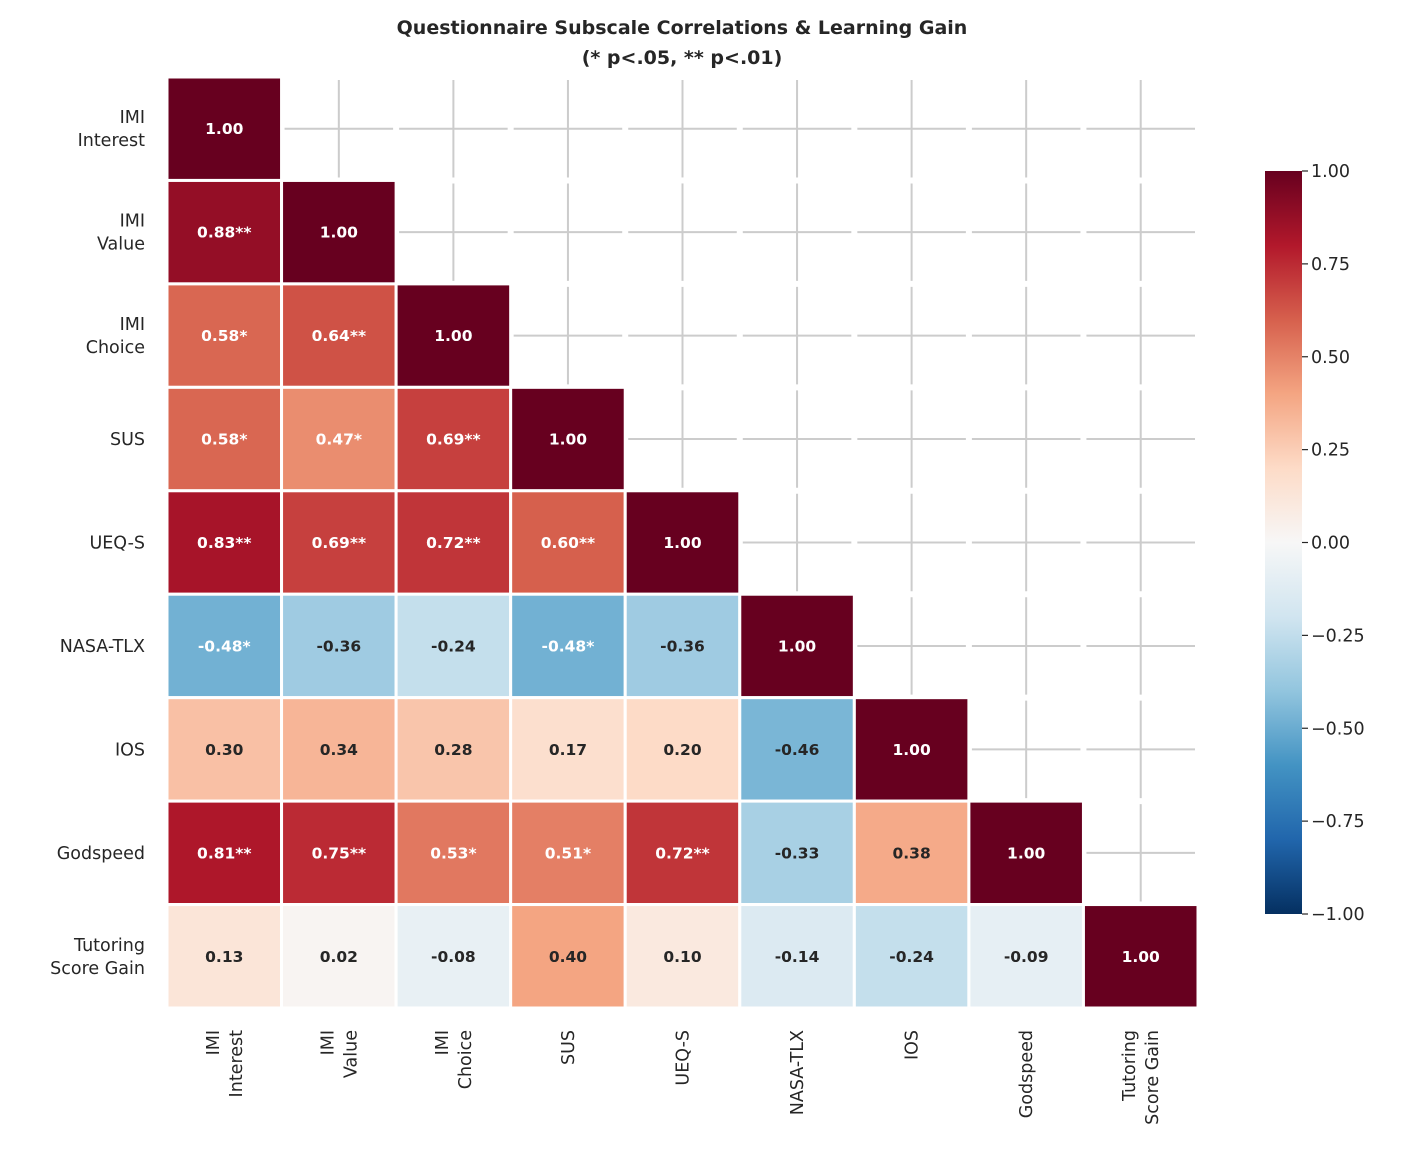  I want to click on x-tick-label: Godspeed, so click(1027, 1074).